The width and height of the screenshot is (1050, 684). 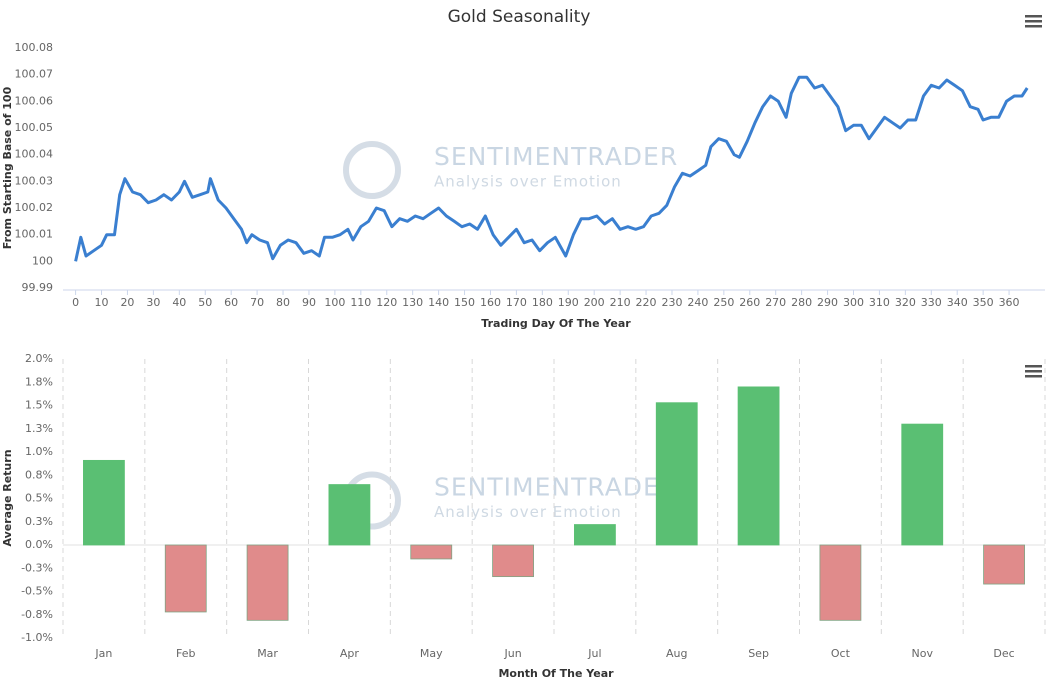 I want to click on y-tick-label: -0.8%, so click(x=37, y=614).